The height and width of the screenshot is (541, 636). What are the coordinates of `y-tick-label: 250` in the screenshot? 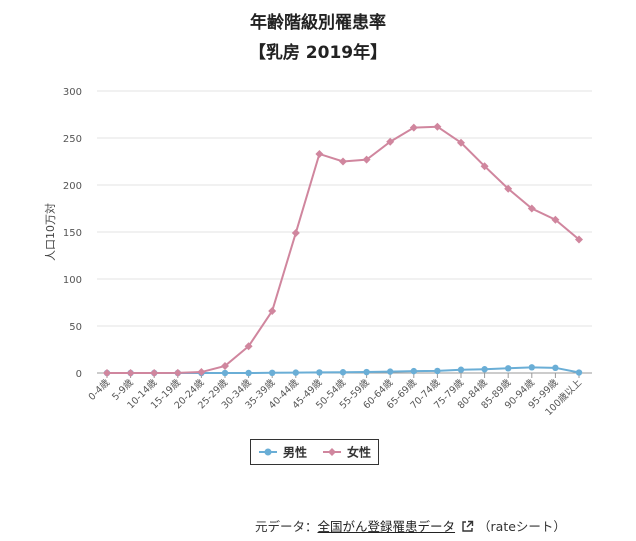 It's located at (72, 139).